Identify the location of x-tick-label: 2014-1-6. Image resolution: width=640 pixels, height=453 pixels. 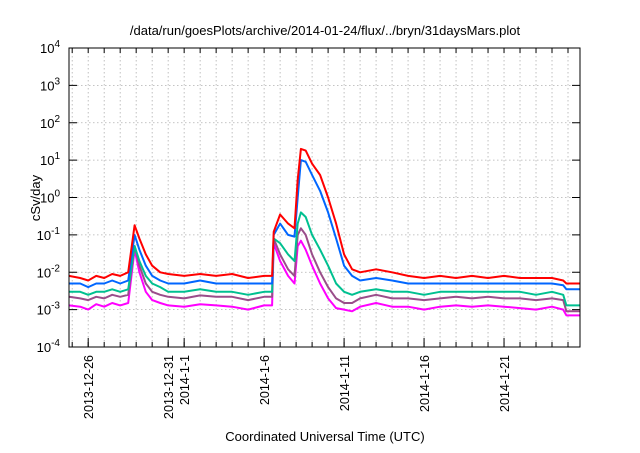
(265, 380).